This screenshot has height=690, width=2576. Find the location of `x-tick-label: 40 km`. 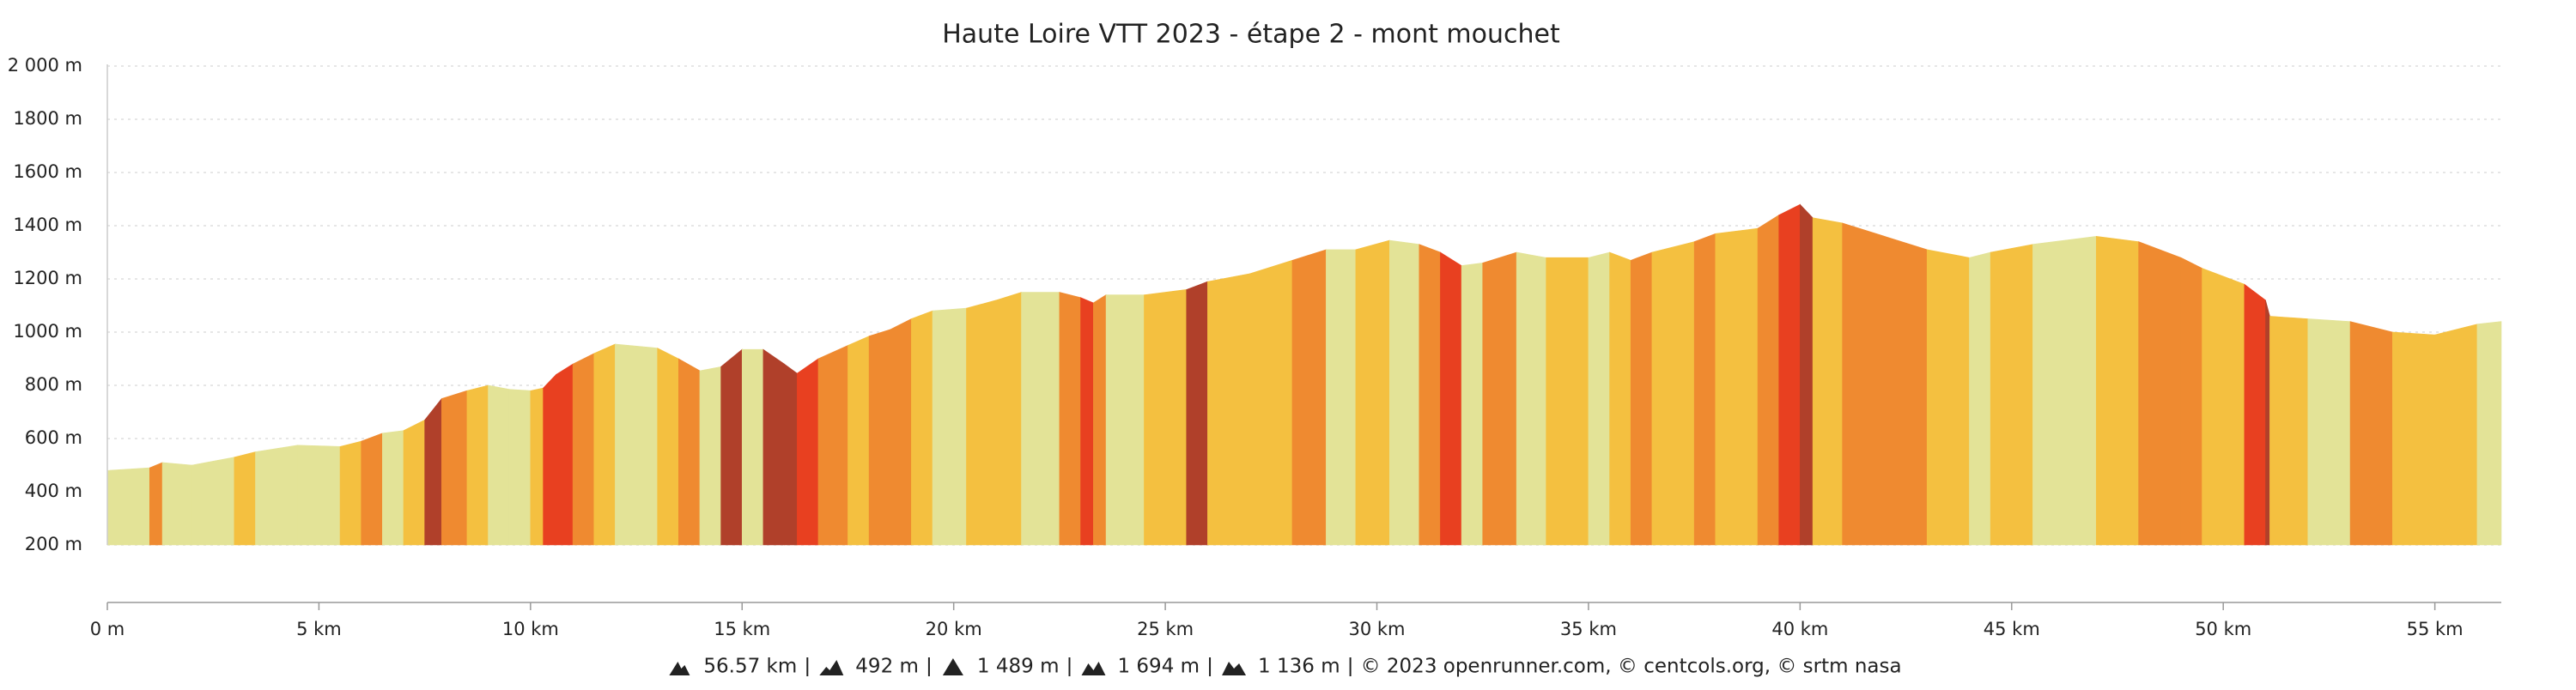

x-tick-label: 40 km is located at coordinates (1799, 629).